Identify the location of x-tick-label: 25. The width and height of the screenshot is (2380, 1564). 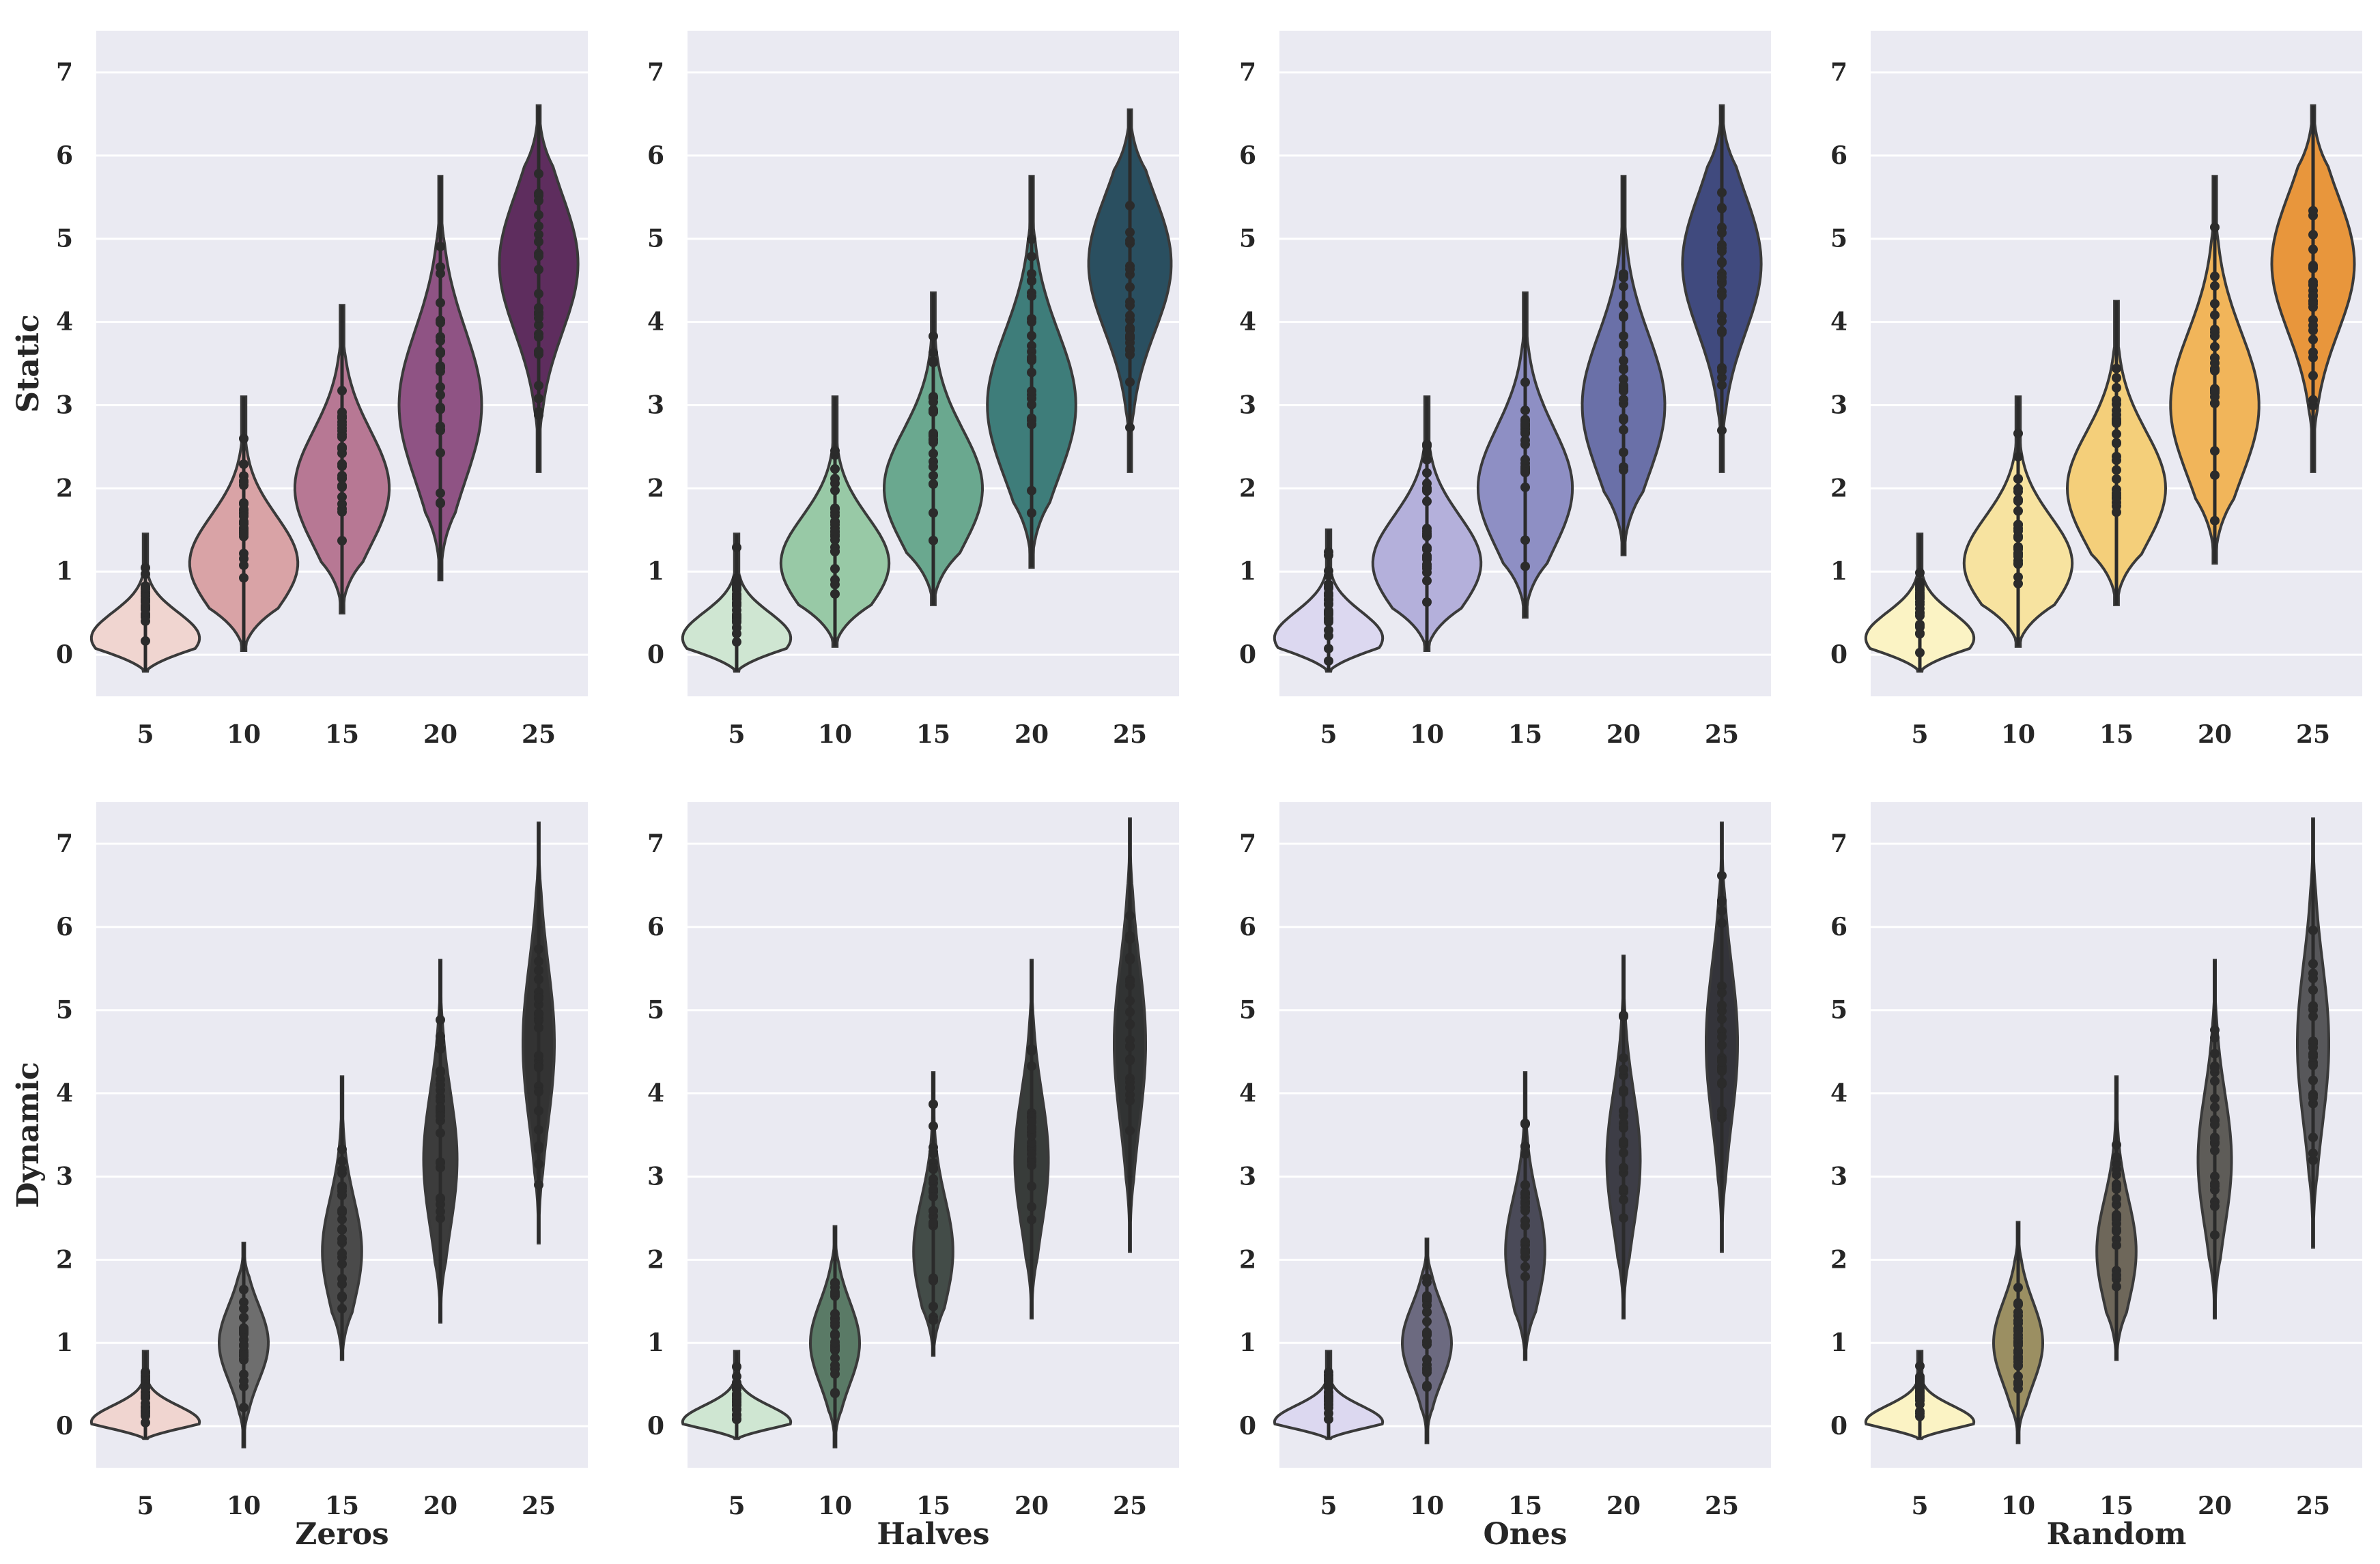
(2313, 1506).